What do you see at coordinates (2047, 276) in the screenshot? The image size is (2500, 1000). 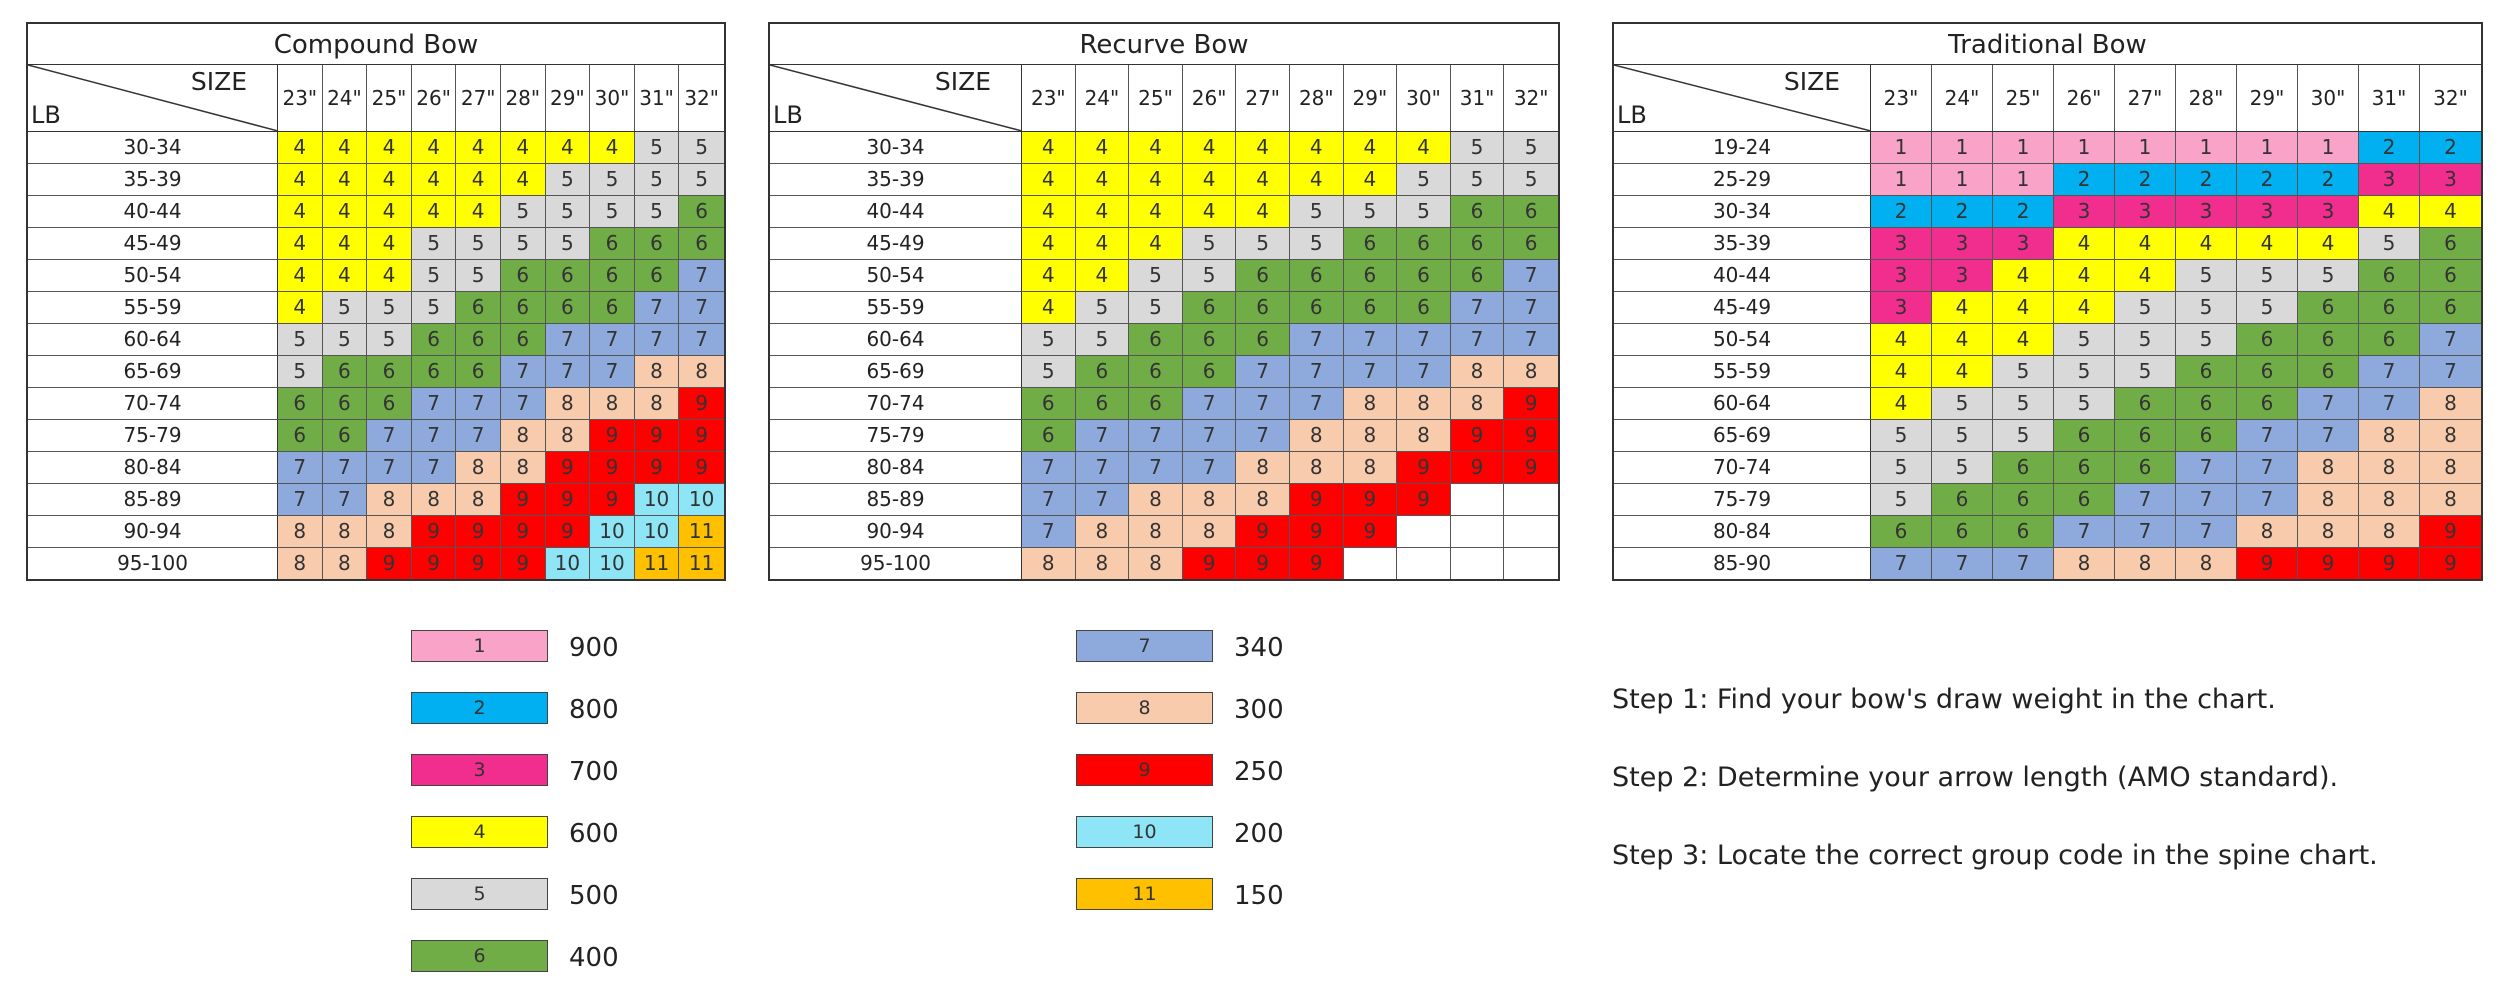 I see `table-row: 40-44 3 3 4 4 4 5 5 5 6 6` at bounding box center [2047, 276].